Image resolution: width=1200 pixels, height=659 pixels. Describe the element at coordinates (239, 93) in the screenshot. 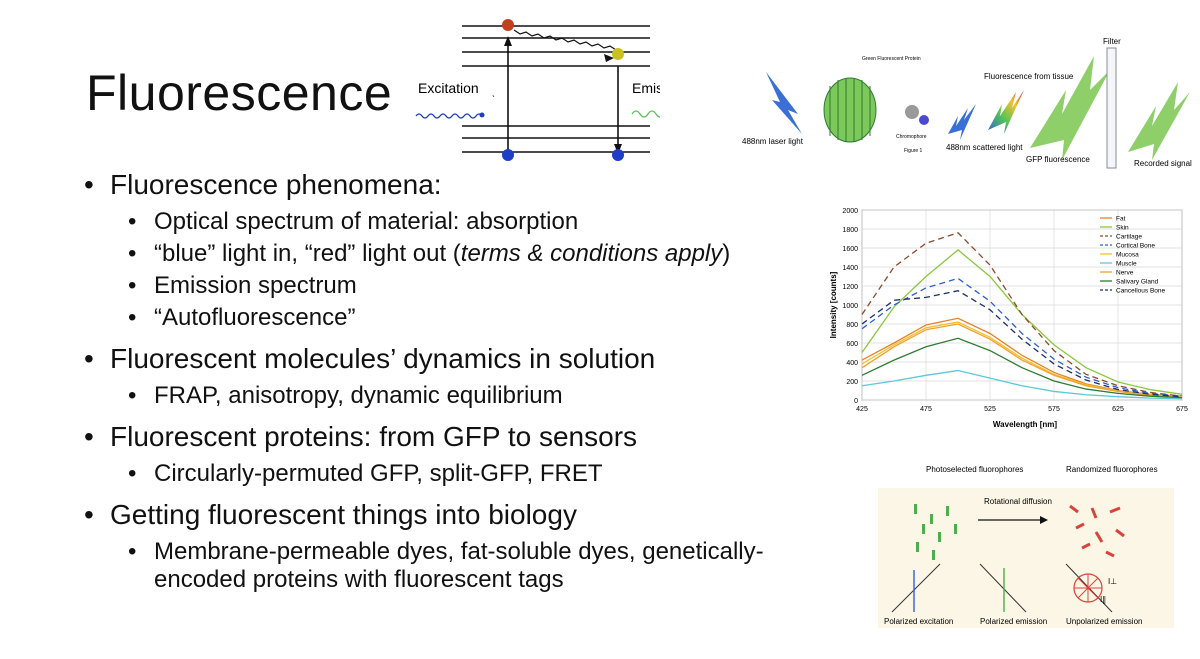

I see `slide-title: Fluorescence` at that location.